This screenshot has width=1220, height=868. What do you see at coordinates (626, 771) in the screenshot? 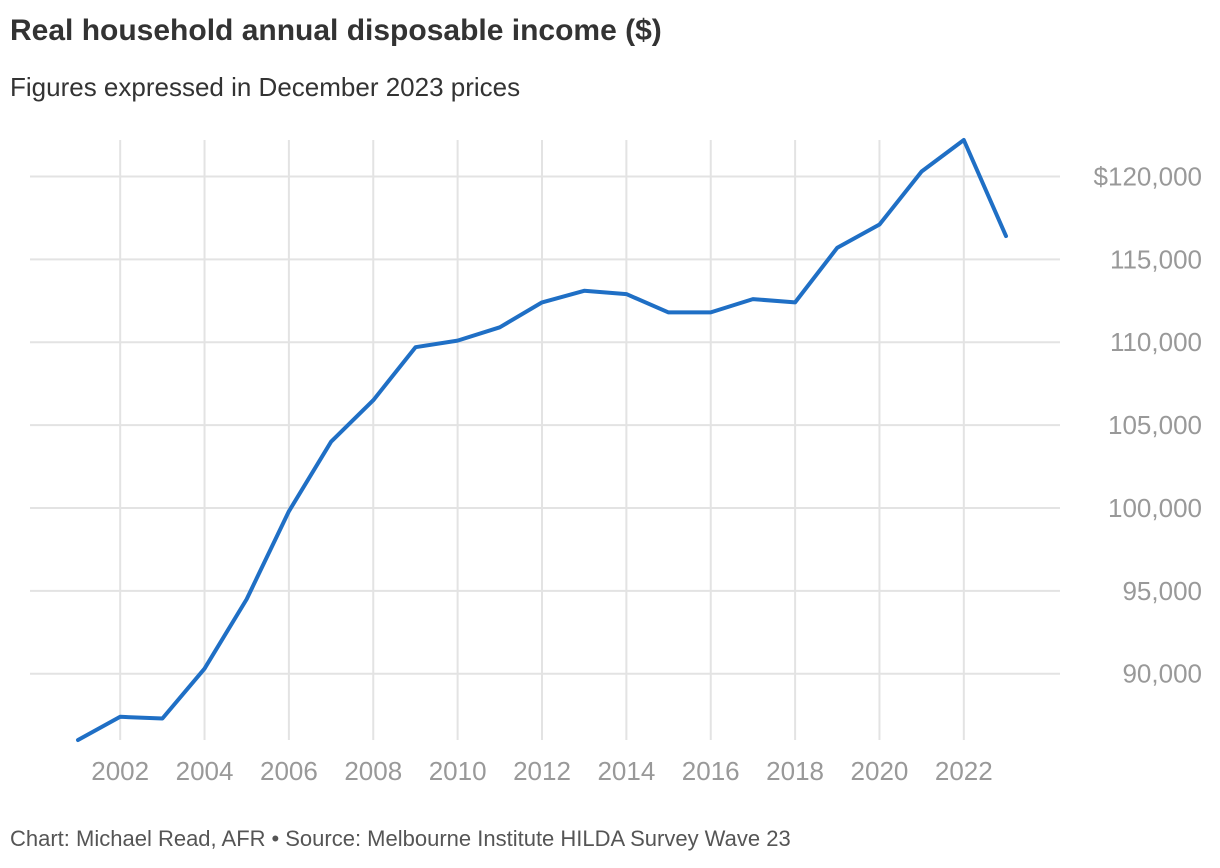
I see `x-tick-label-2014: 2014` at bounding box center [626, 771].